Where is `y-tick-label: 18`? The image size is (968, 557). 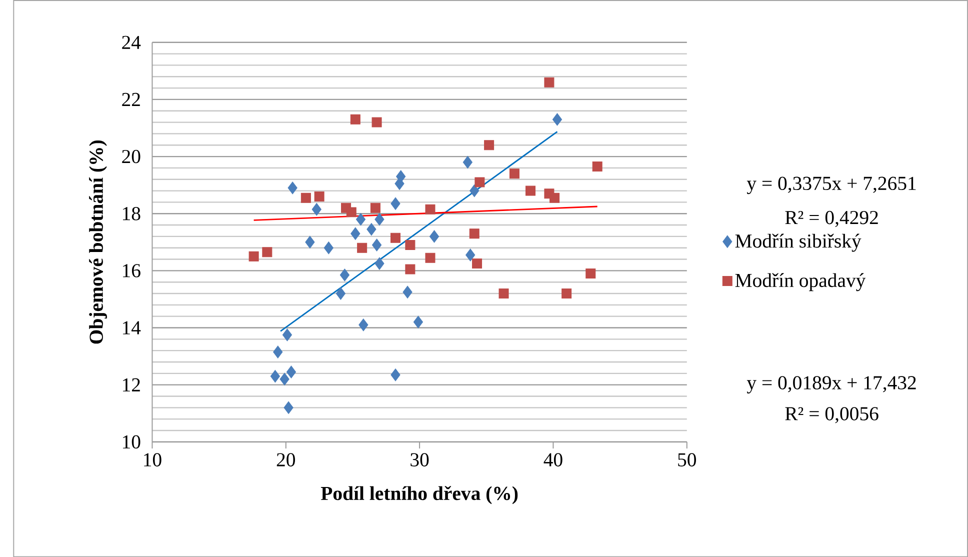 y-tick-label: 18 is located at coordinates (131, 213).